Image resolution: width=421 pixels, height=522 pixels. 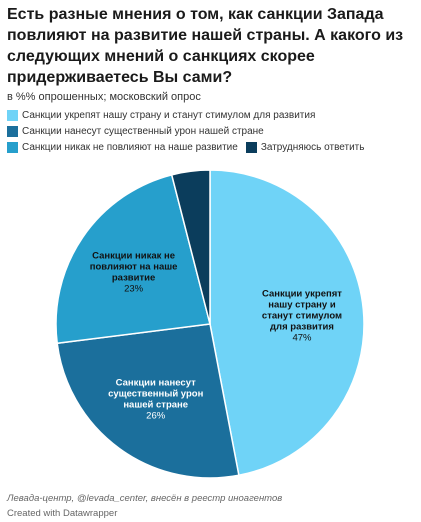 I want to click on slice-label-no-effect-line-1: повлияют на наше, so click(x=134, y=267).